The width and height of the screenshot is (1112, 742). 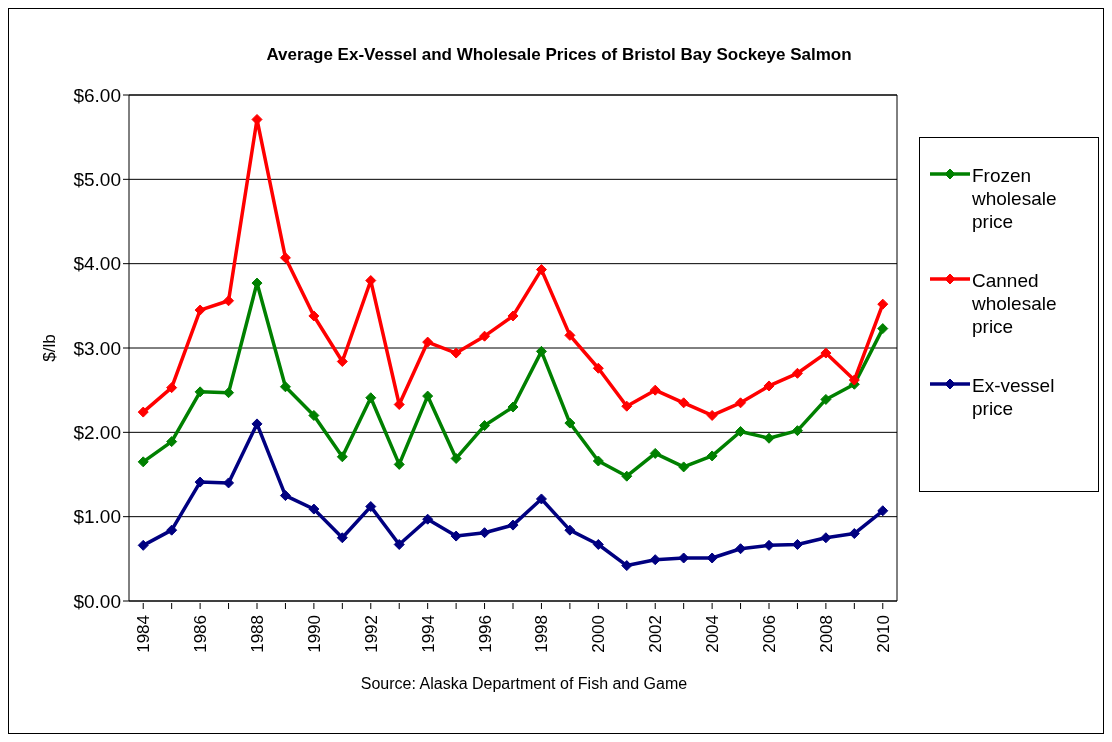 What do you see at coordinates (713, 634) in the screenshot?
I see `x-tick-label: 2004` at bounding box center [713, 634].